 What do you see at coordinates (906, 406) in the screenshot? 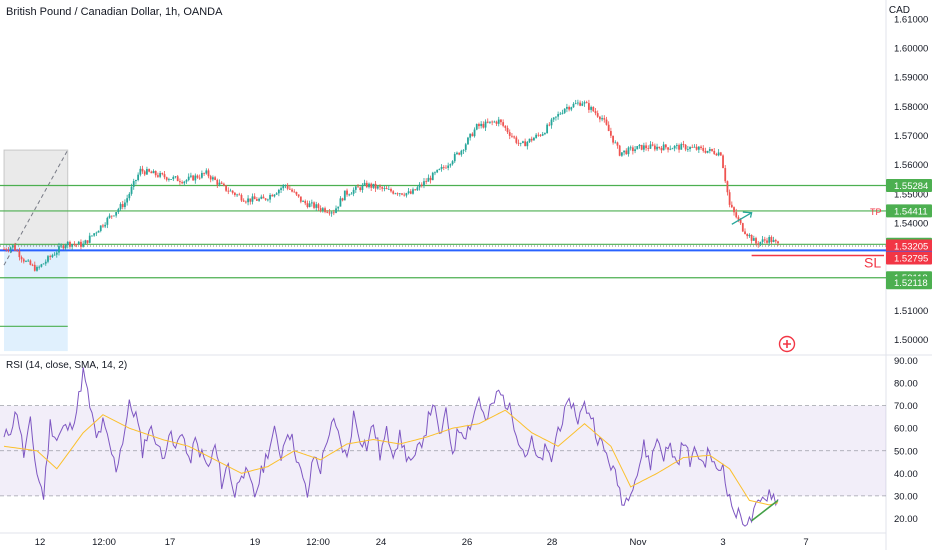
I see `rsi-tick-label: 70.00` at bounding box center [906, 406].